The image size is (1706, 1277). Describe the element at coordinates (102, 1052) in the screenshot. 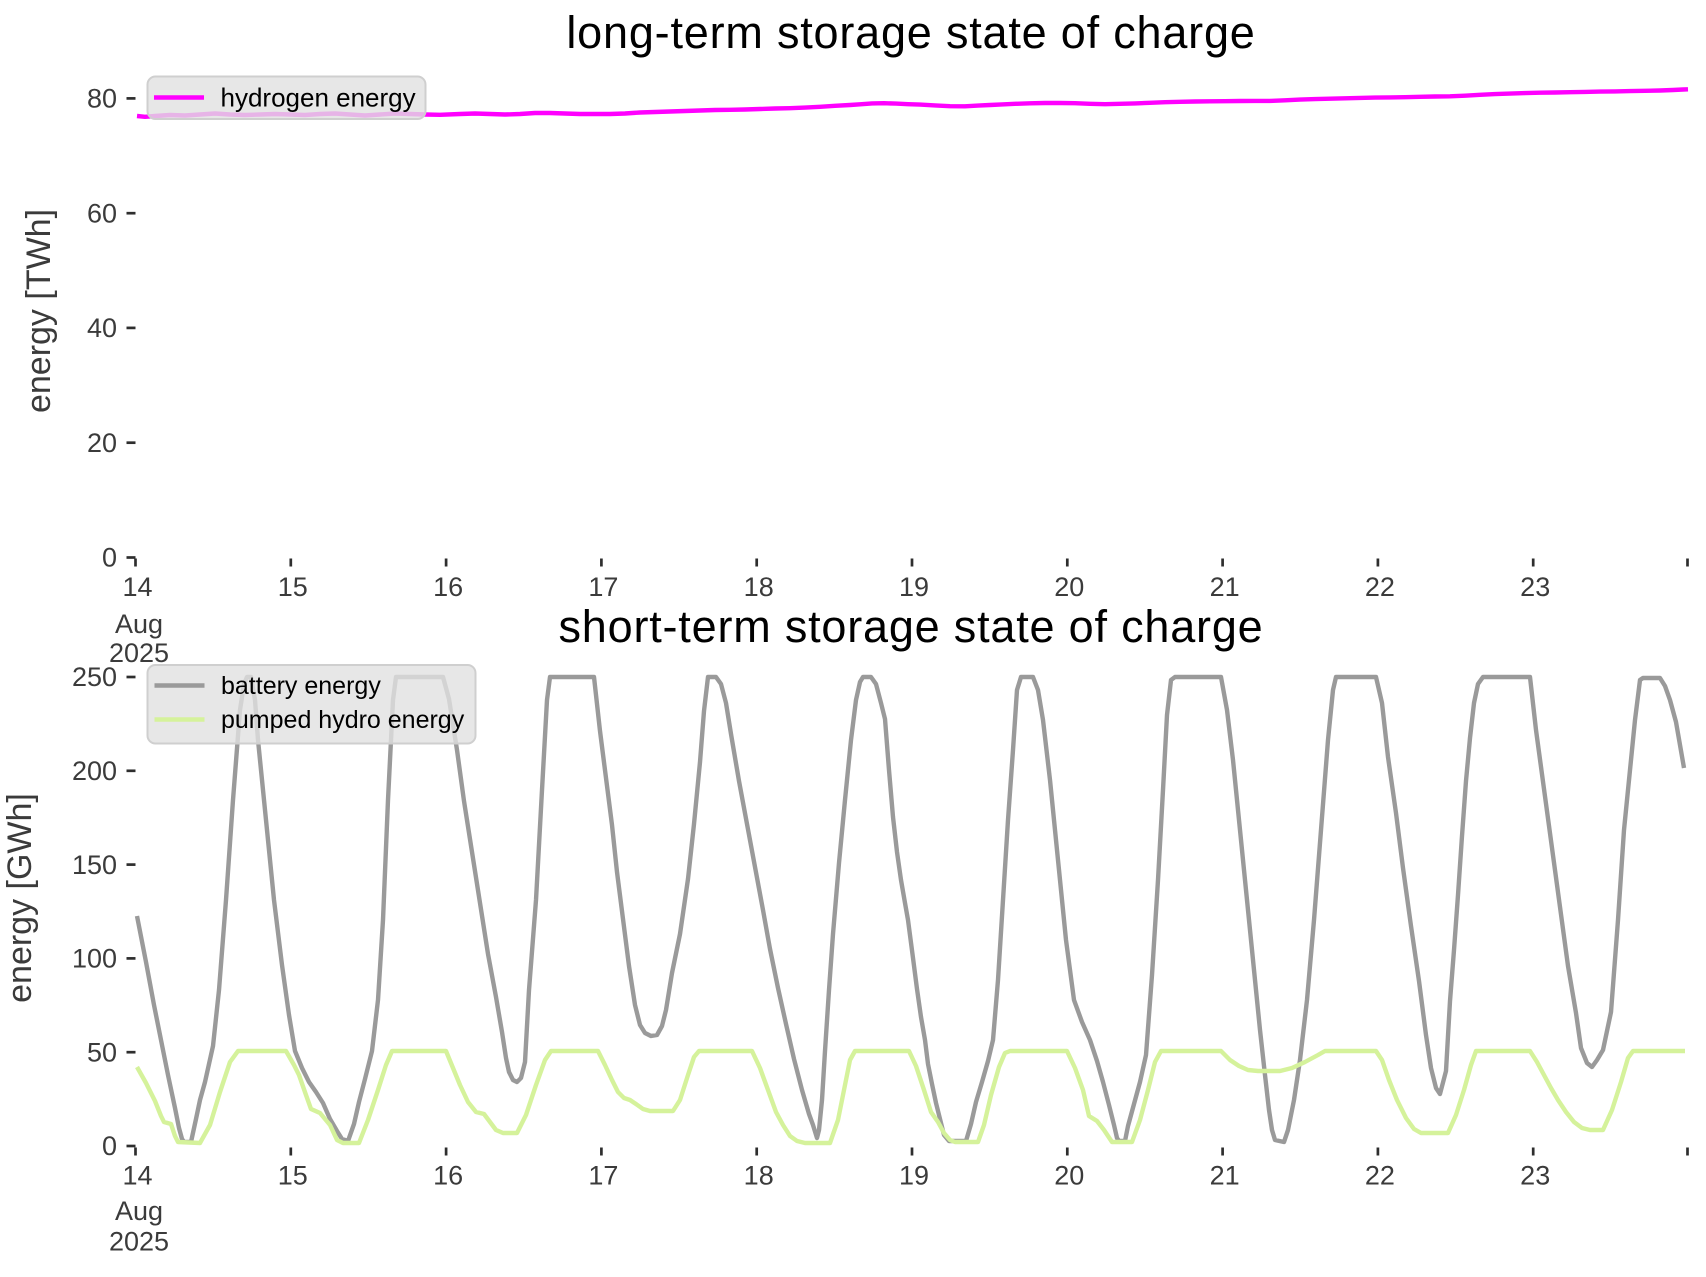

I see `svg-text: 50` at that location.